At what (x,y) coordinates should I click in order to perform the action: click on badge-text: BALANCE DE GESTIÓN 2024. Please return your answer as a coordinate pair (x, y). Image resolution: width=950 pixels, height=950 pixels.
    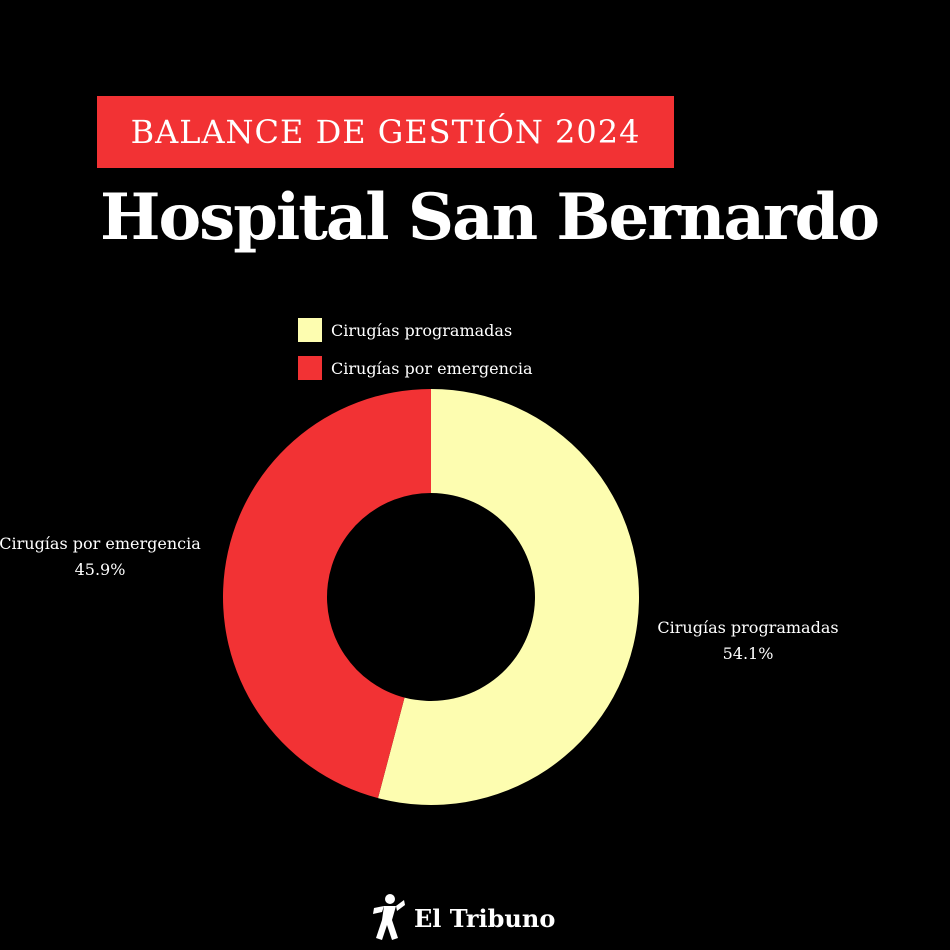
    Looking at the image, I should click on (385, 132).